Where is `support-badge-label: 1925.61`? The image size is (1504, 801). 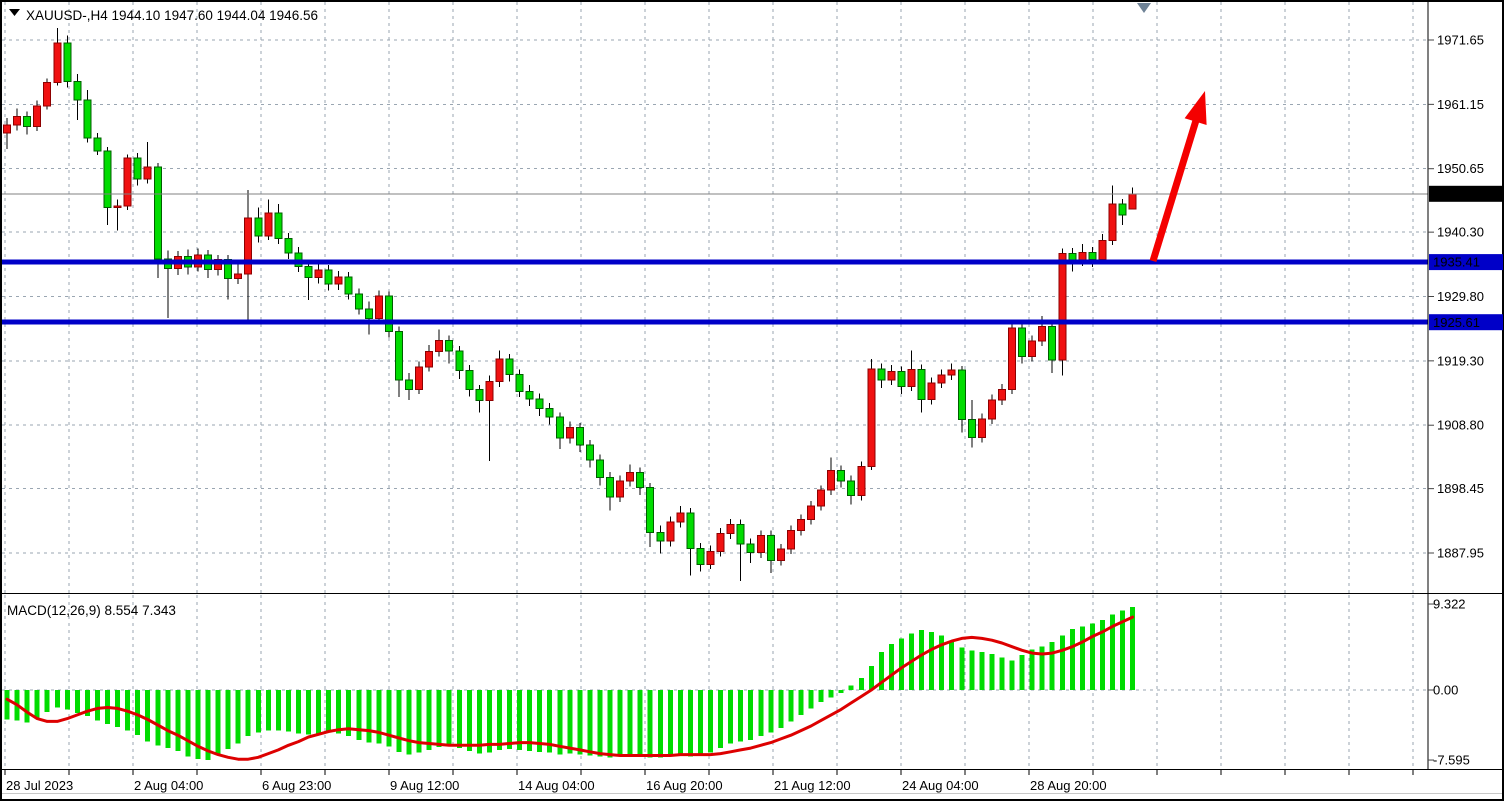
support-badge-label: 1925.61 is located at coordinates (1456, 322).